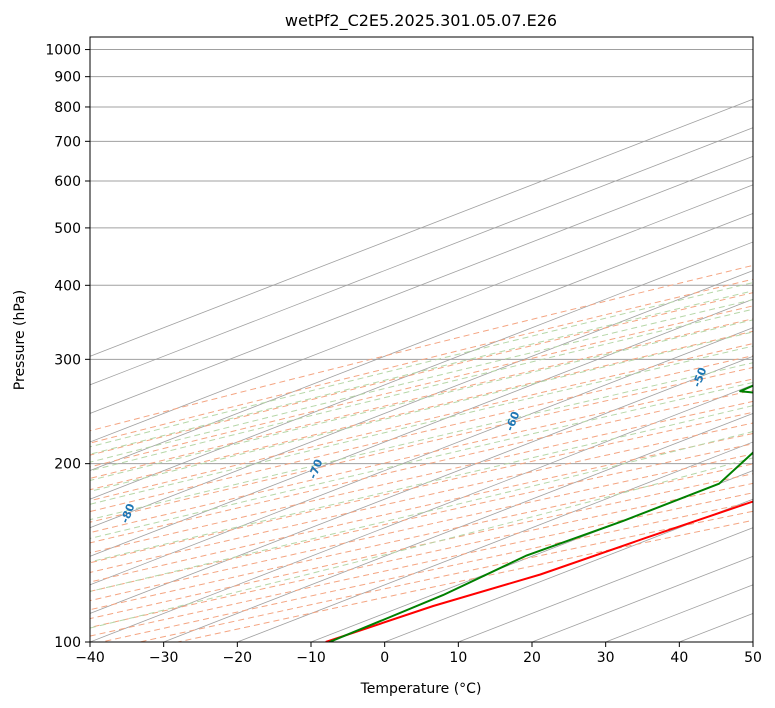 The image size is (775, 708). What do you see at coordinates (67, 465) in the screenshot?
I see `y-tick-label: 200` at bounding box center [67, 465].